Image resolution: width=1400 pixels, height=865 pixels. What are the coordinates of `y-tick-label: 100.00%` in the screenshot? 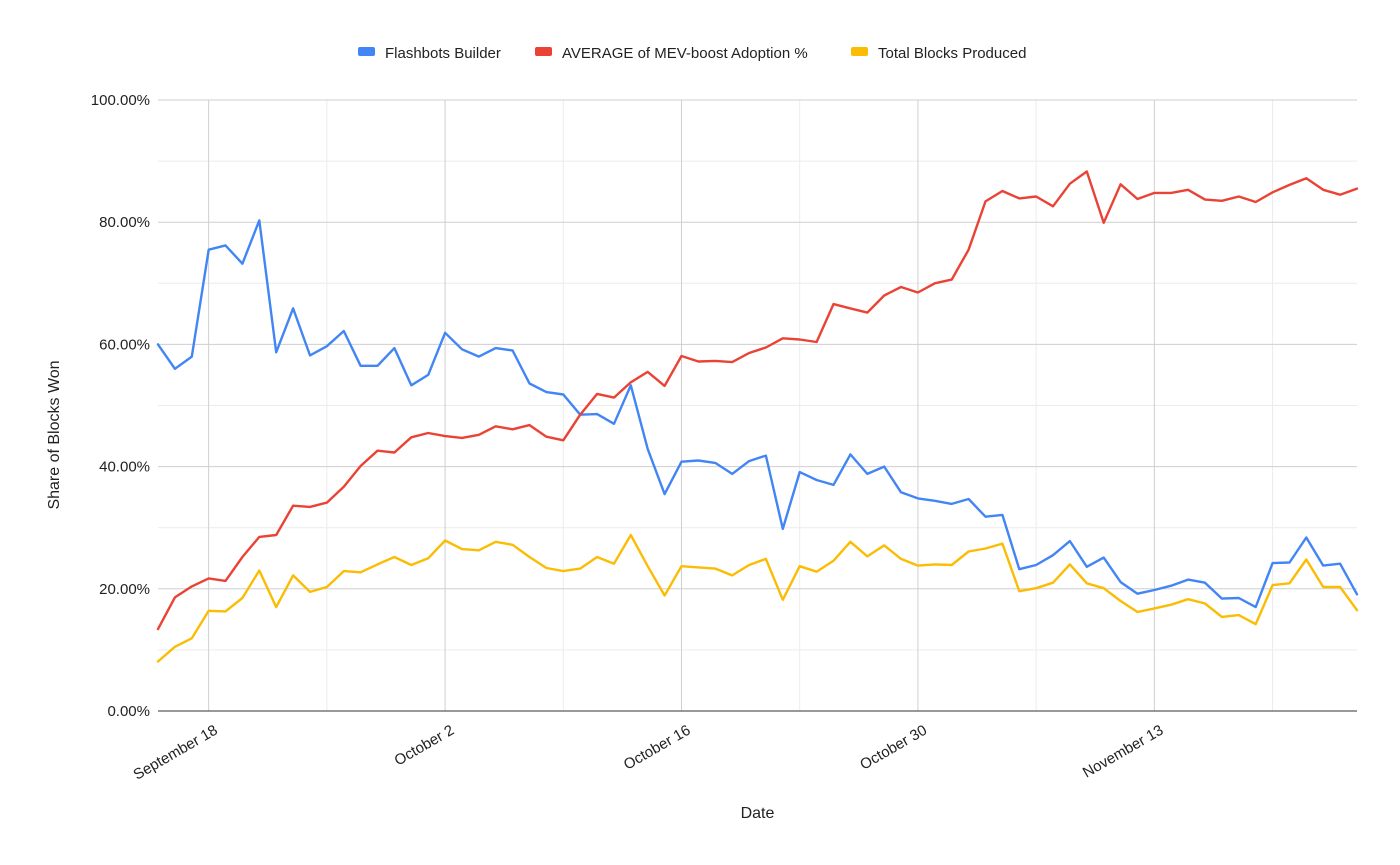 It's located at (120, 100).